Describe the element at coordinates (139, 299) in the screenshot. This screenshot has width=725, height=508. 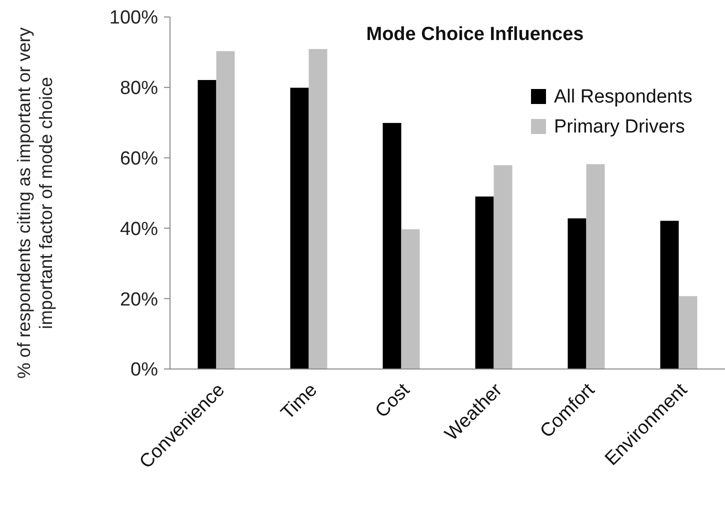
I see `y-tick-label: 20%` at that location.